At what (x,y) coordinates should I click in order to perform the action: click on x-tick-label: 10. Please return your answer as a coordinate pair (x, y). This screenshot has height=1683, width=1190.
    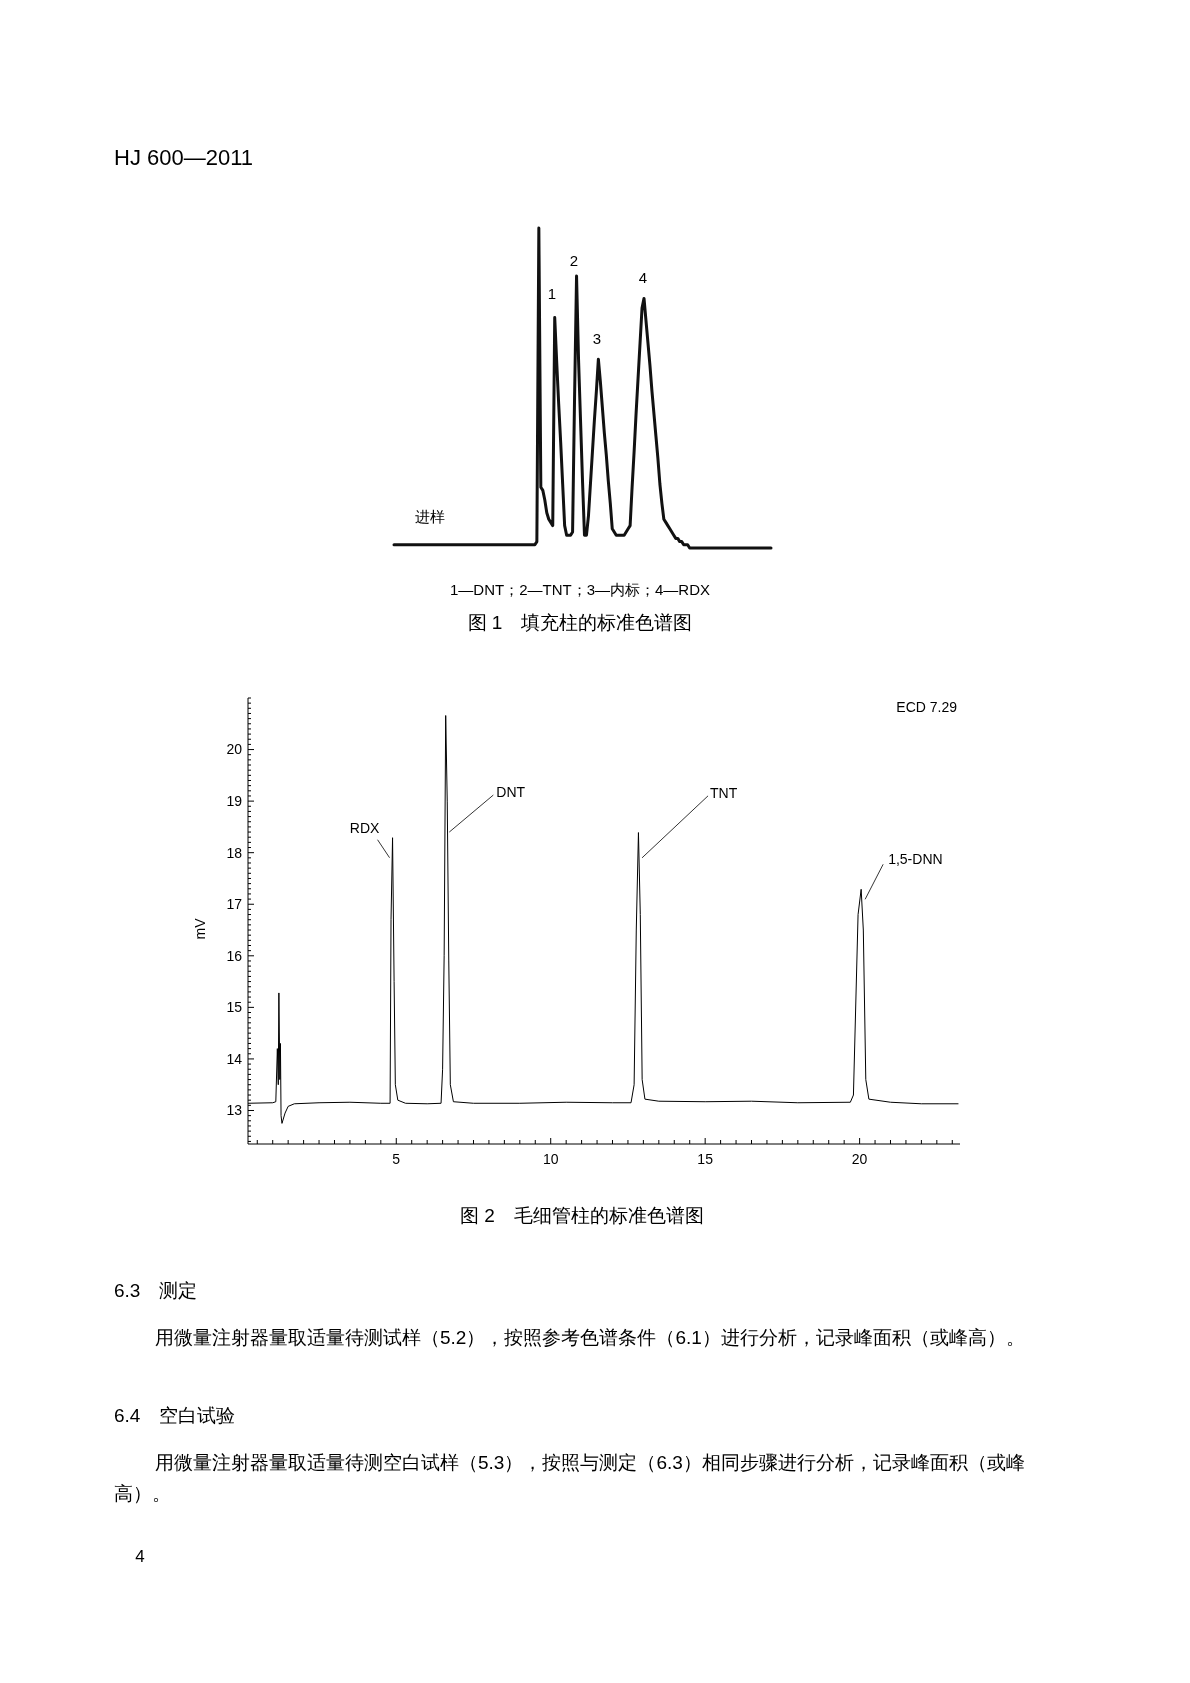
    Looking at the image, I should click on (550, 1159).